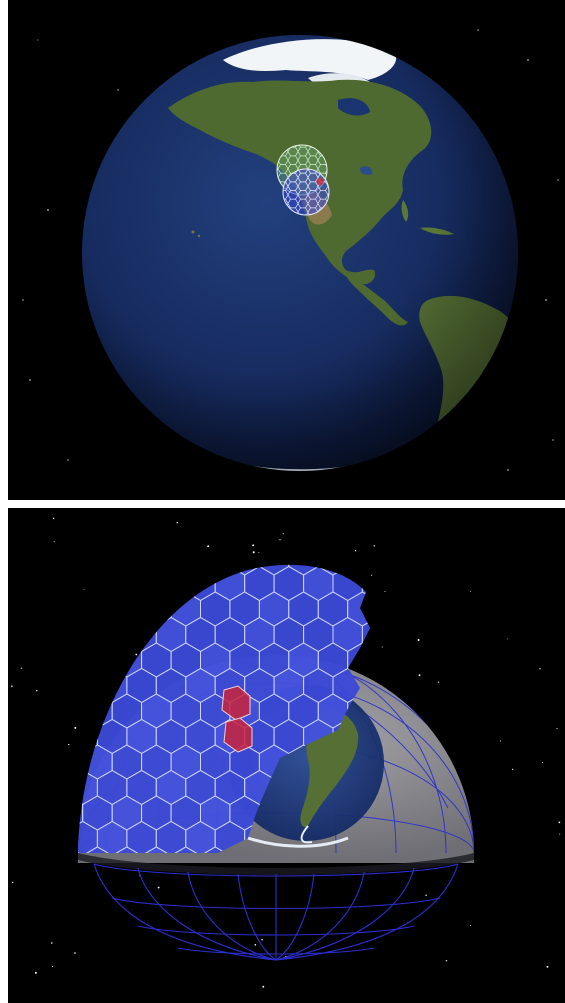 Image resolution: width=565 pixels, height=1003 pixels. What do you see at coordinates (276, 912) in the screenshot?
I see `lower-wireframe` at bounding box center [276, 912].